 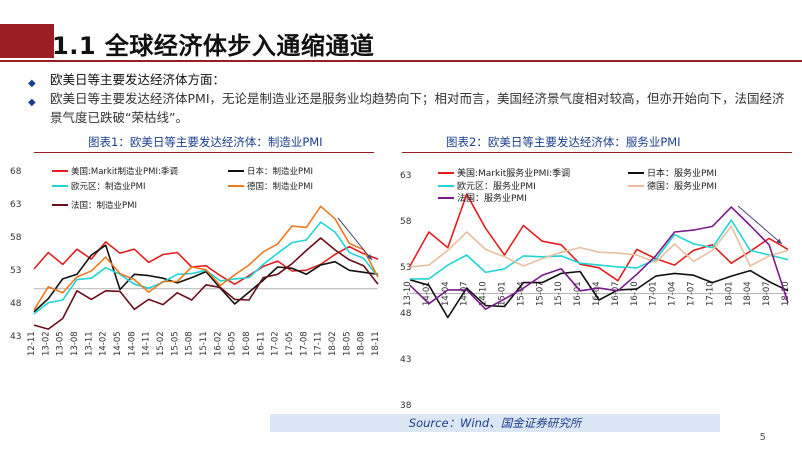 I want to click on legend-label: 美国:Markit制造业PMI:季调, so click(x=124, y=171).